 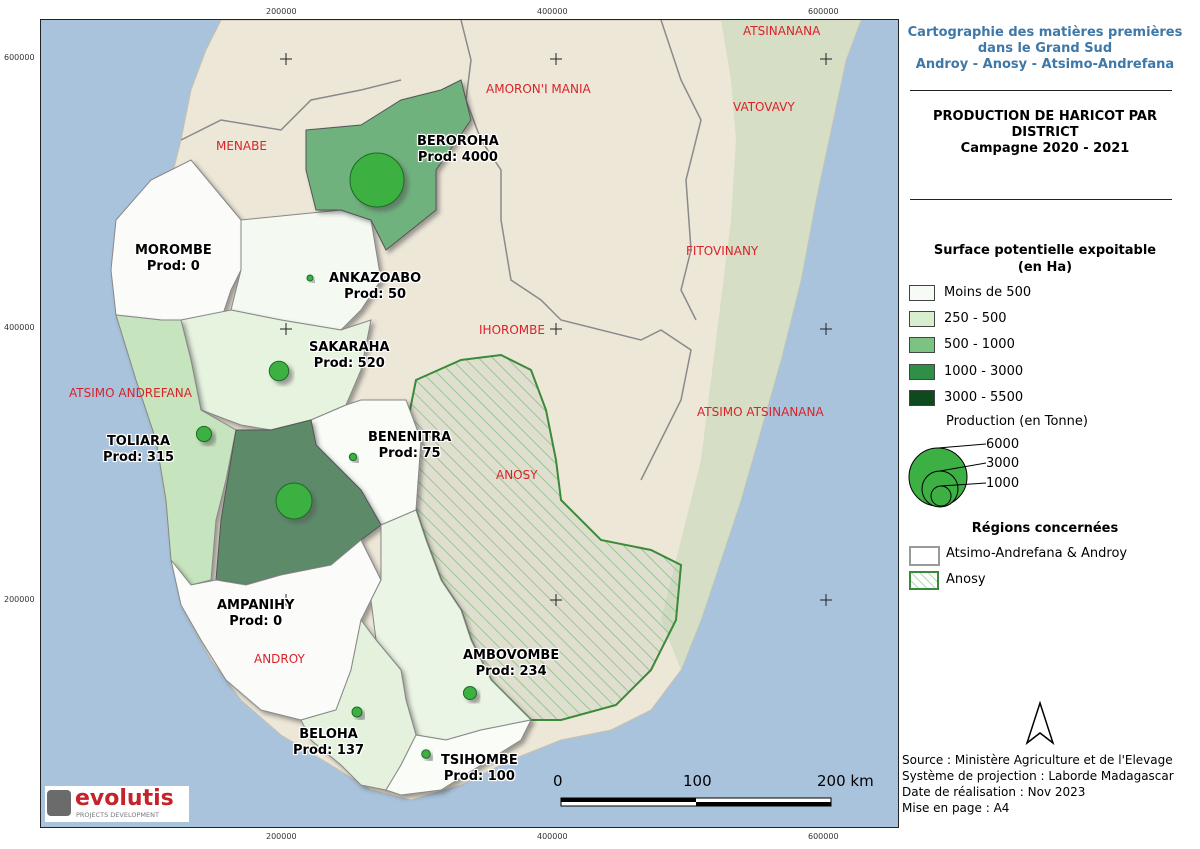 What do you see at coordinates (306, 270) in the screenshot?
I see `district-ankazoabo` at bounding box center [306, 270].